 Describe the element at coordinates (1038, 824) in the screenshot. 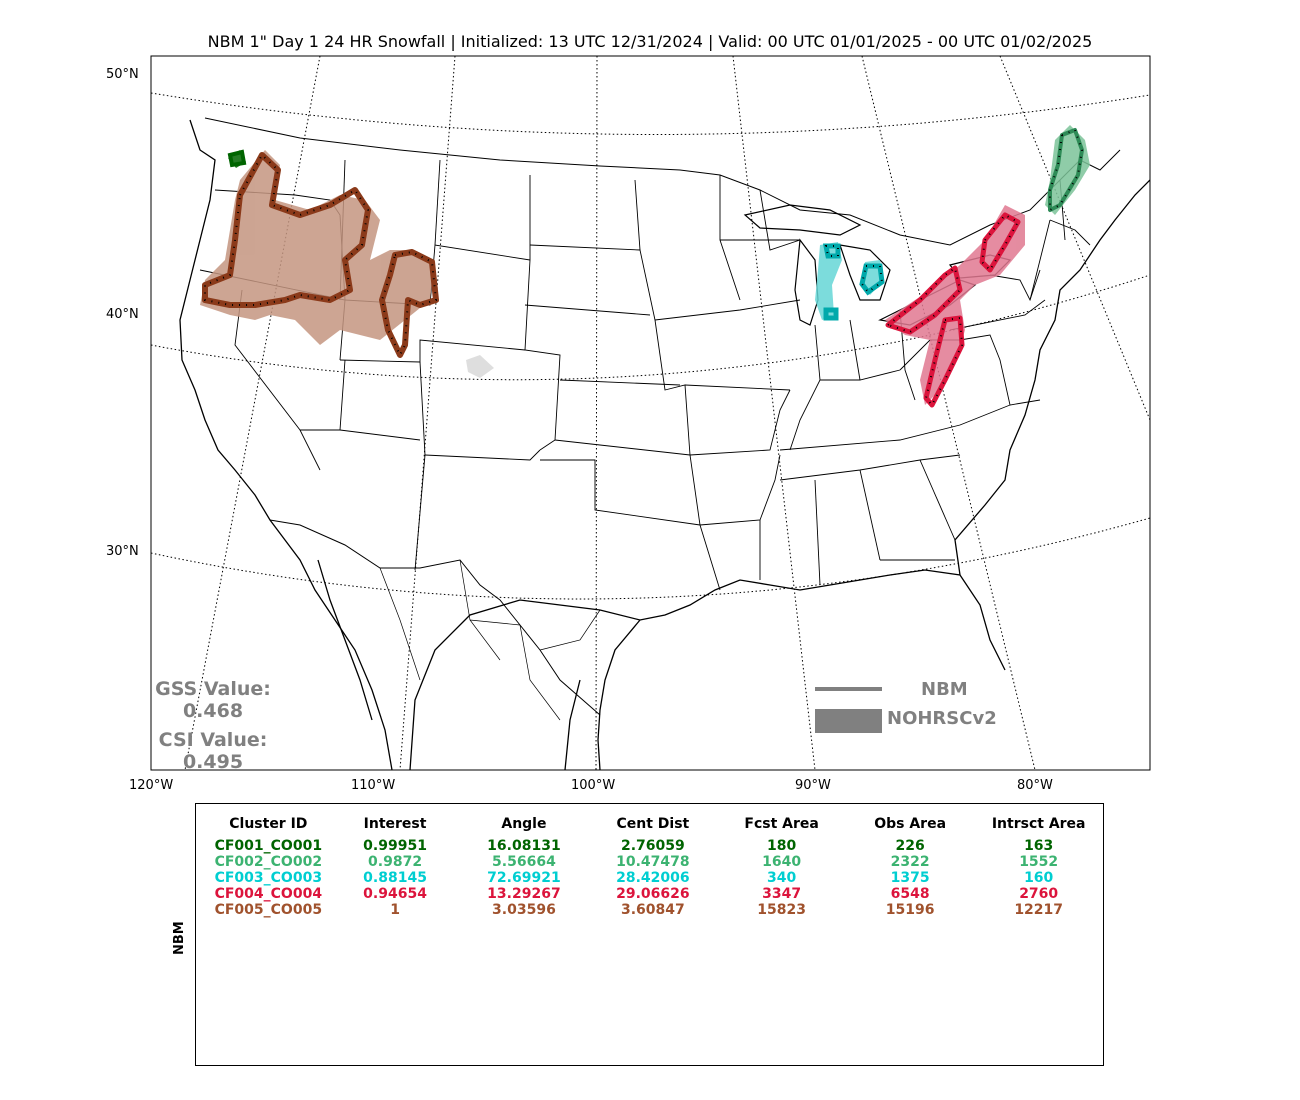

I see `header-intrsct-area: Intrsct Area` at that location.